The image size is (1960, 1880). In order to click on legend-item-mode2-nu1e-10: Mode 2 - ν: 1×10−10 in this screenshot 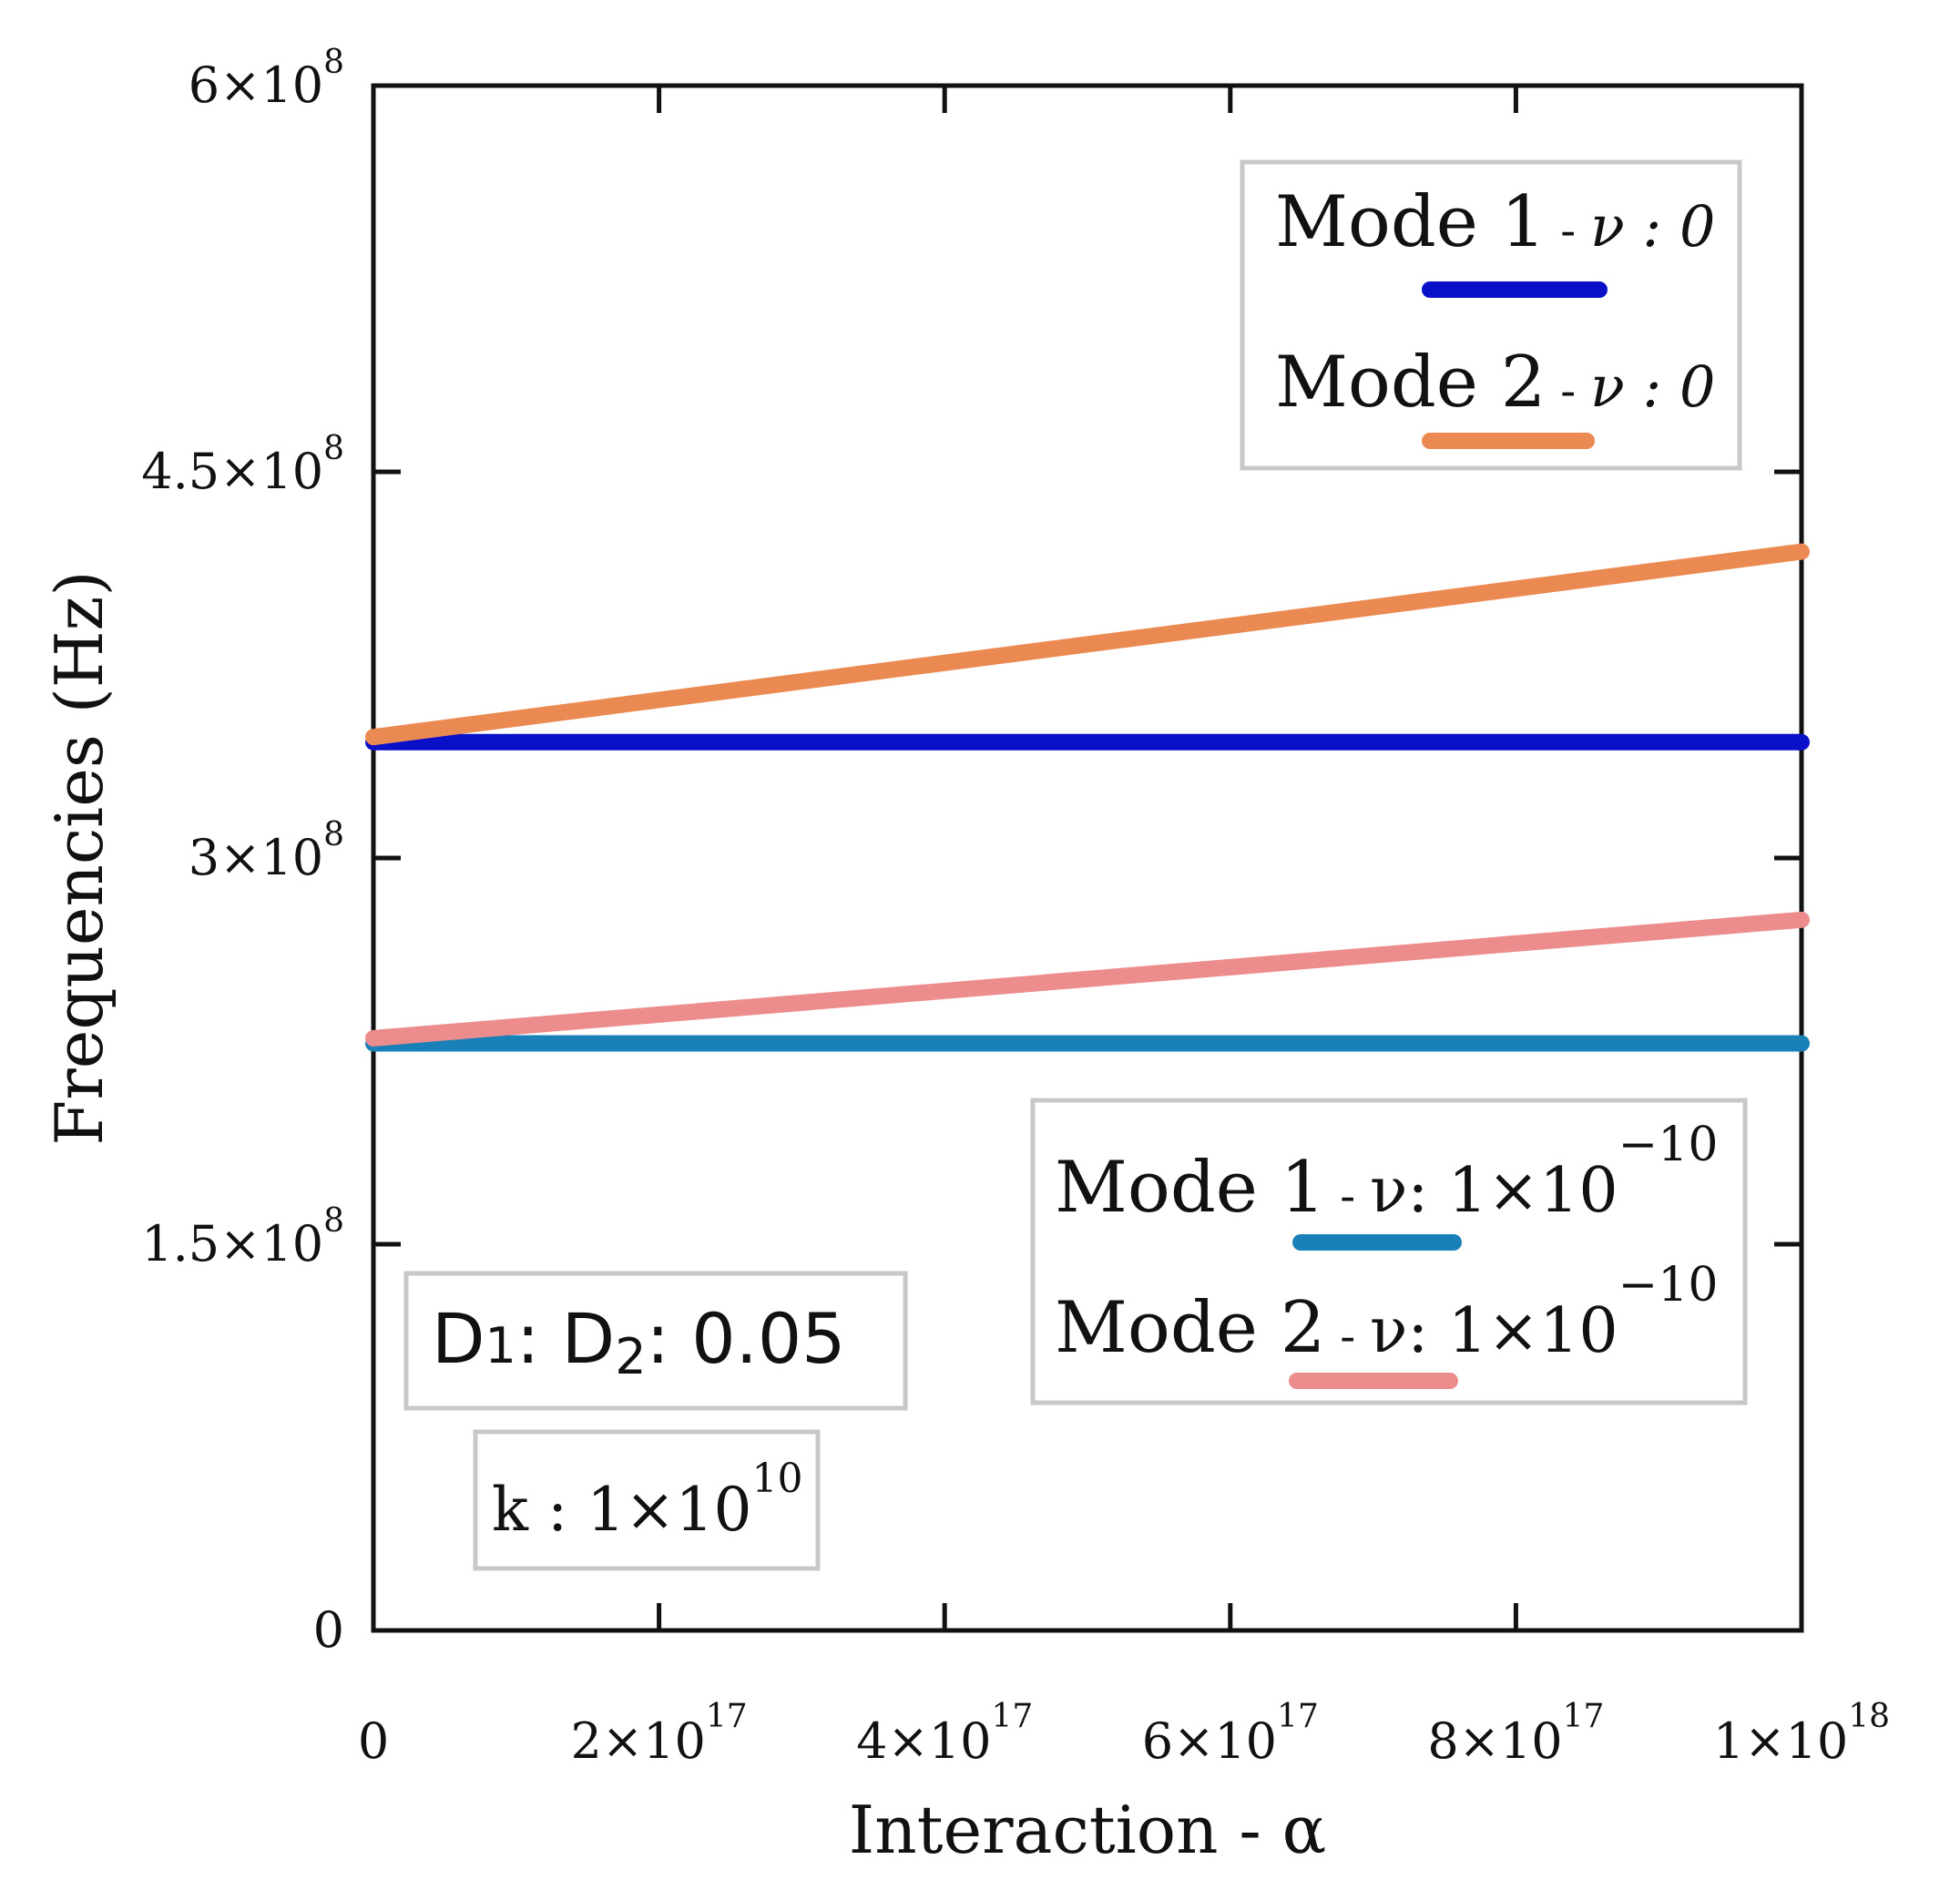, I will do `click(1387, 1313)`.